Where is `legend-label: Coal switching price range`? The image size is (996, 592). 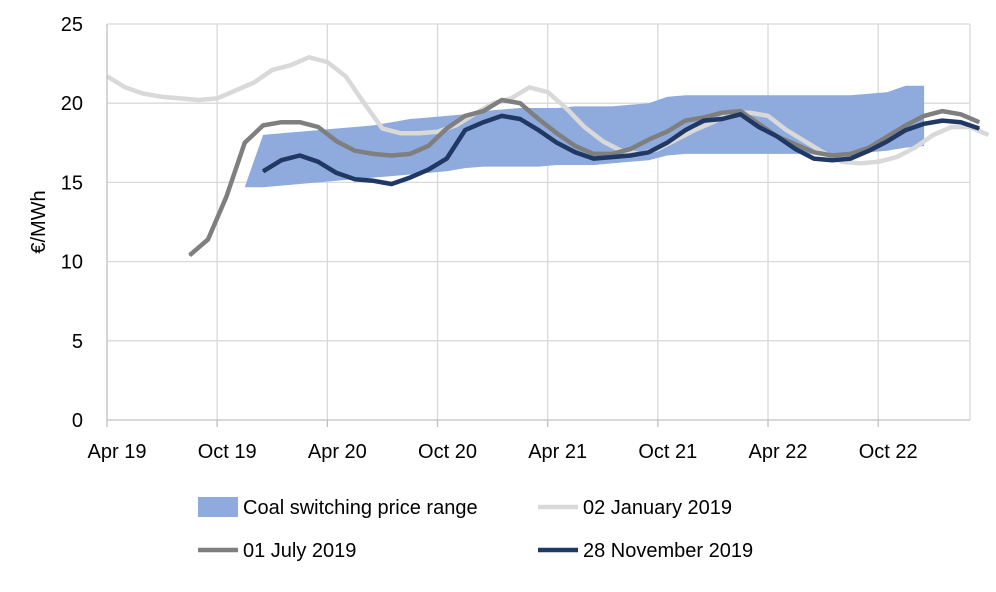
legend-label: Coal switching price range is located at coordinates (360, 508).